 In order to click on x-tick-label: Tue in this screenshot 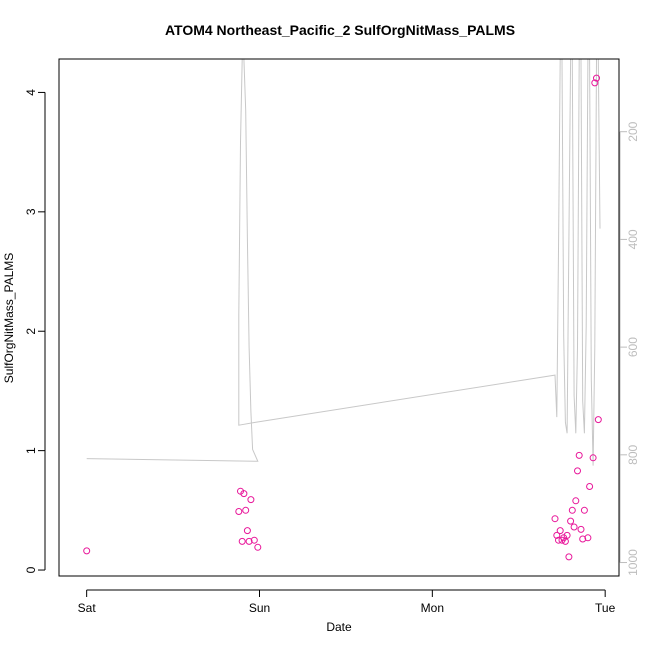, I will do `click(605, 608)`.